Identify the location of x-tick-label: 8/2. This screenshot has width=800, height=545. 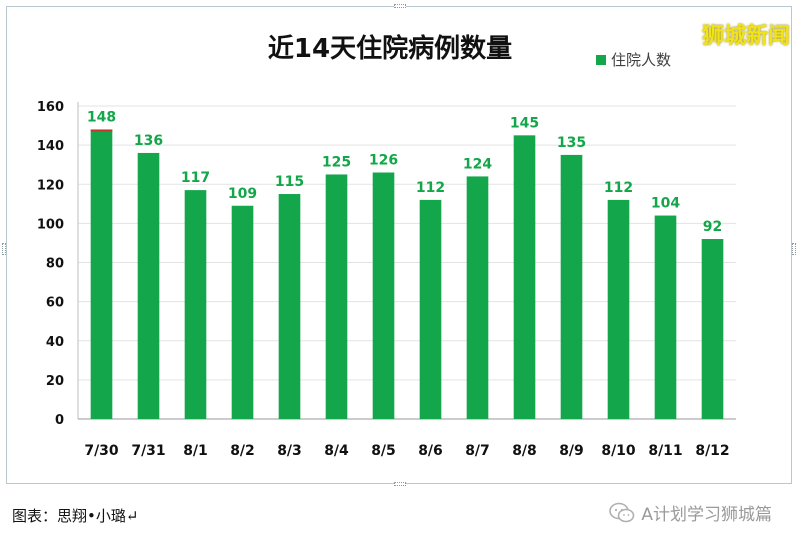
(242, 451).